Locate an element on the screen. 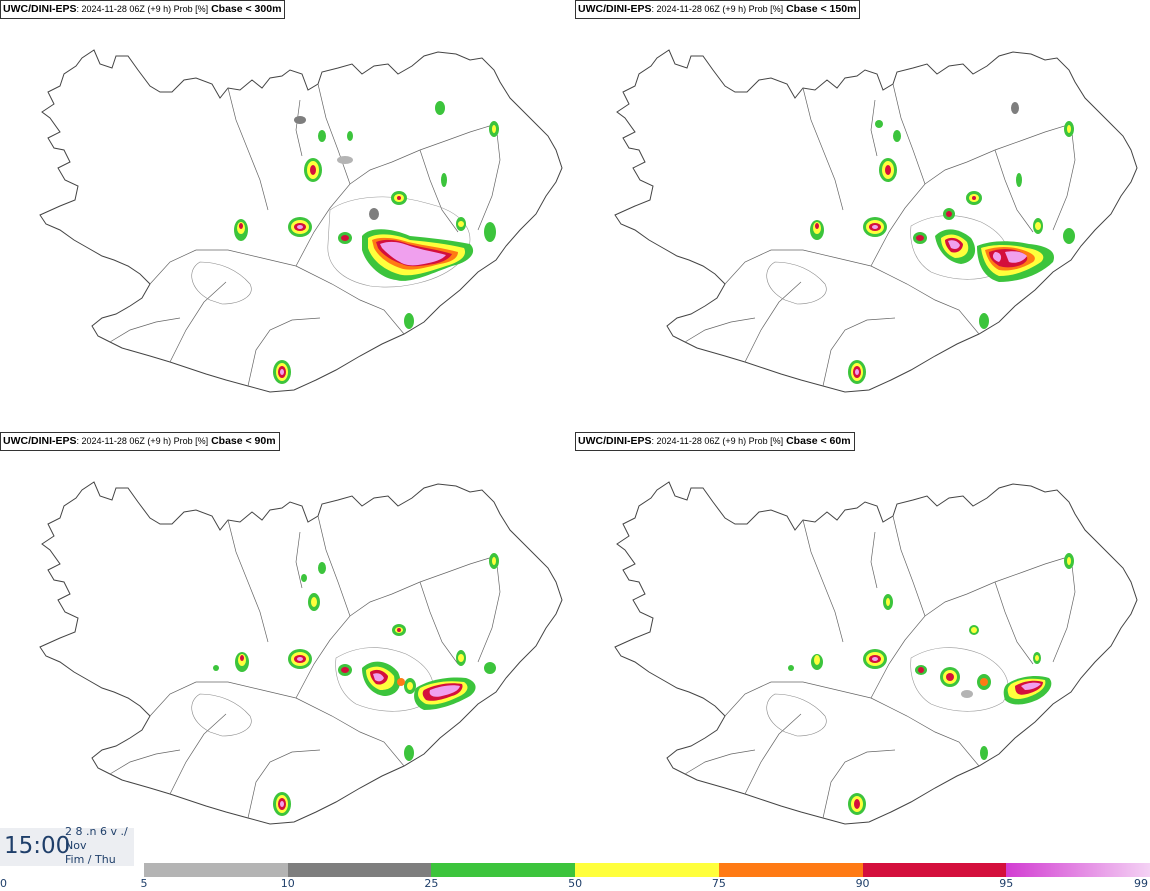 The width and height of the screenshot is (1150, 891). valid-time-box: 15:00 2 8 .n 6 v ./ Nov Fim / Thu is located at coordinates (67, 845).